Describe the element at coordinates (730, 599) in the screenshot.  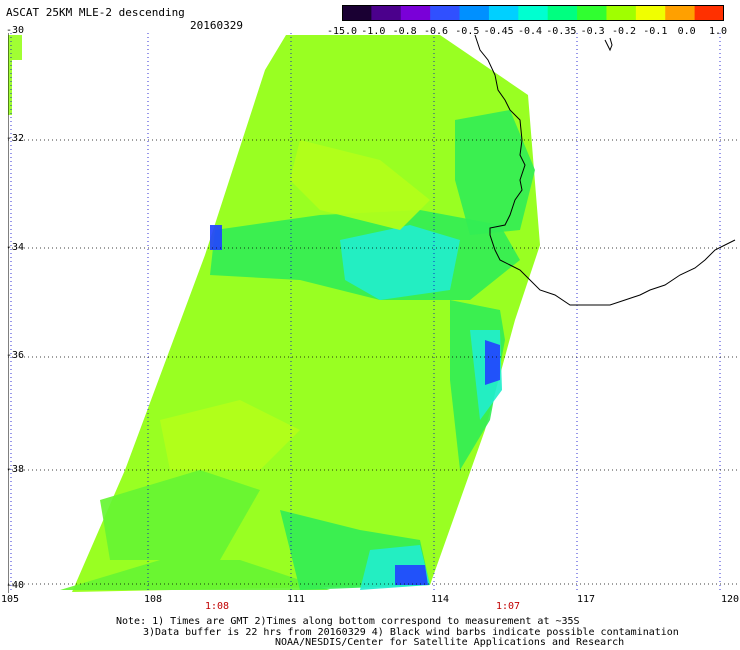
I see `lon-label-120: 120` at that location.